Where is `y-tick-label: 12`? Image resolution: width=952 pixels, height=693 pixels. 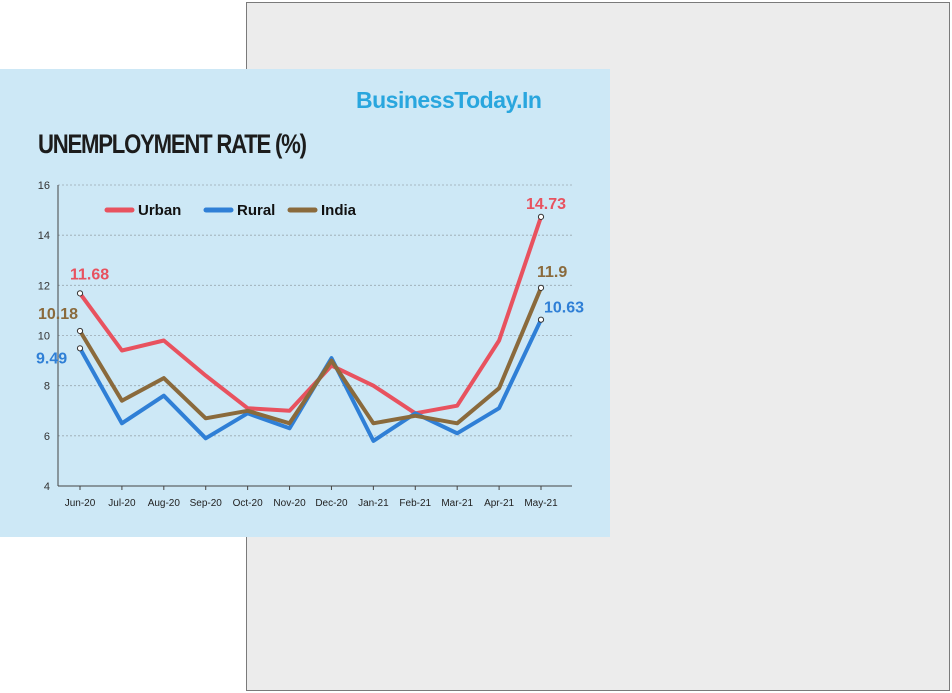 y-tick-label: 12 is located at coordinates (44, 286).